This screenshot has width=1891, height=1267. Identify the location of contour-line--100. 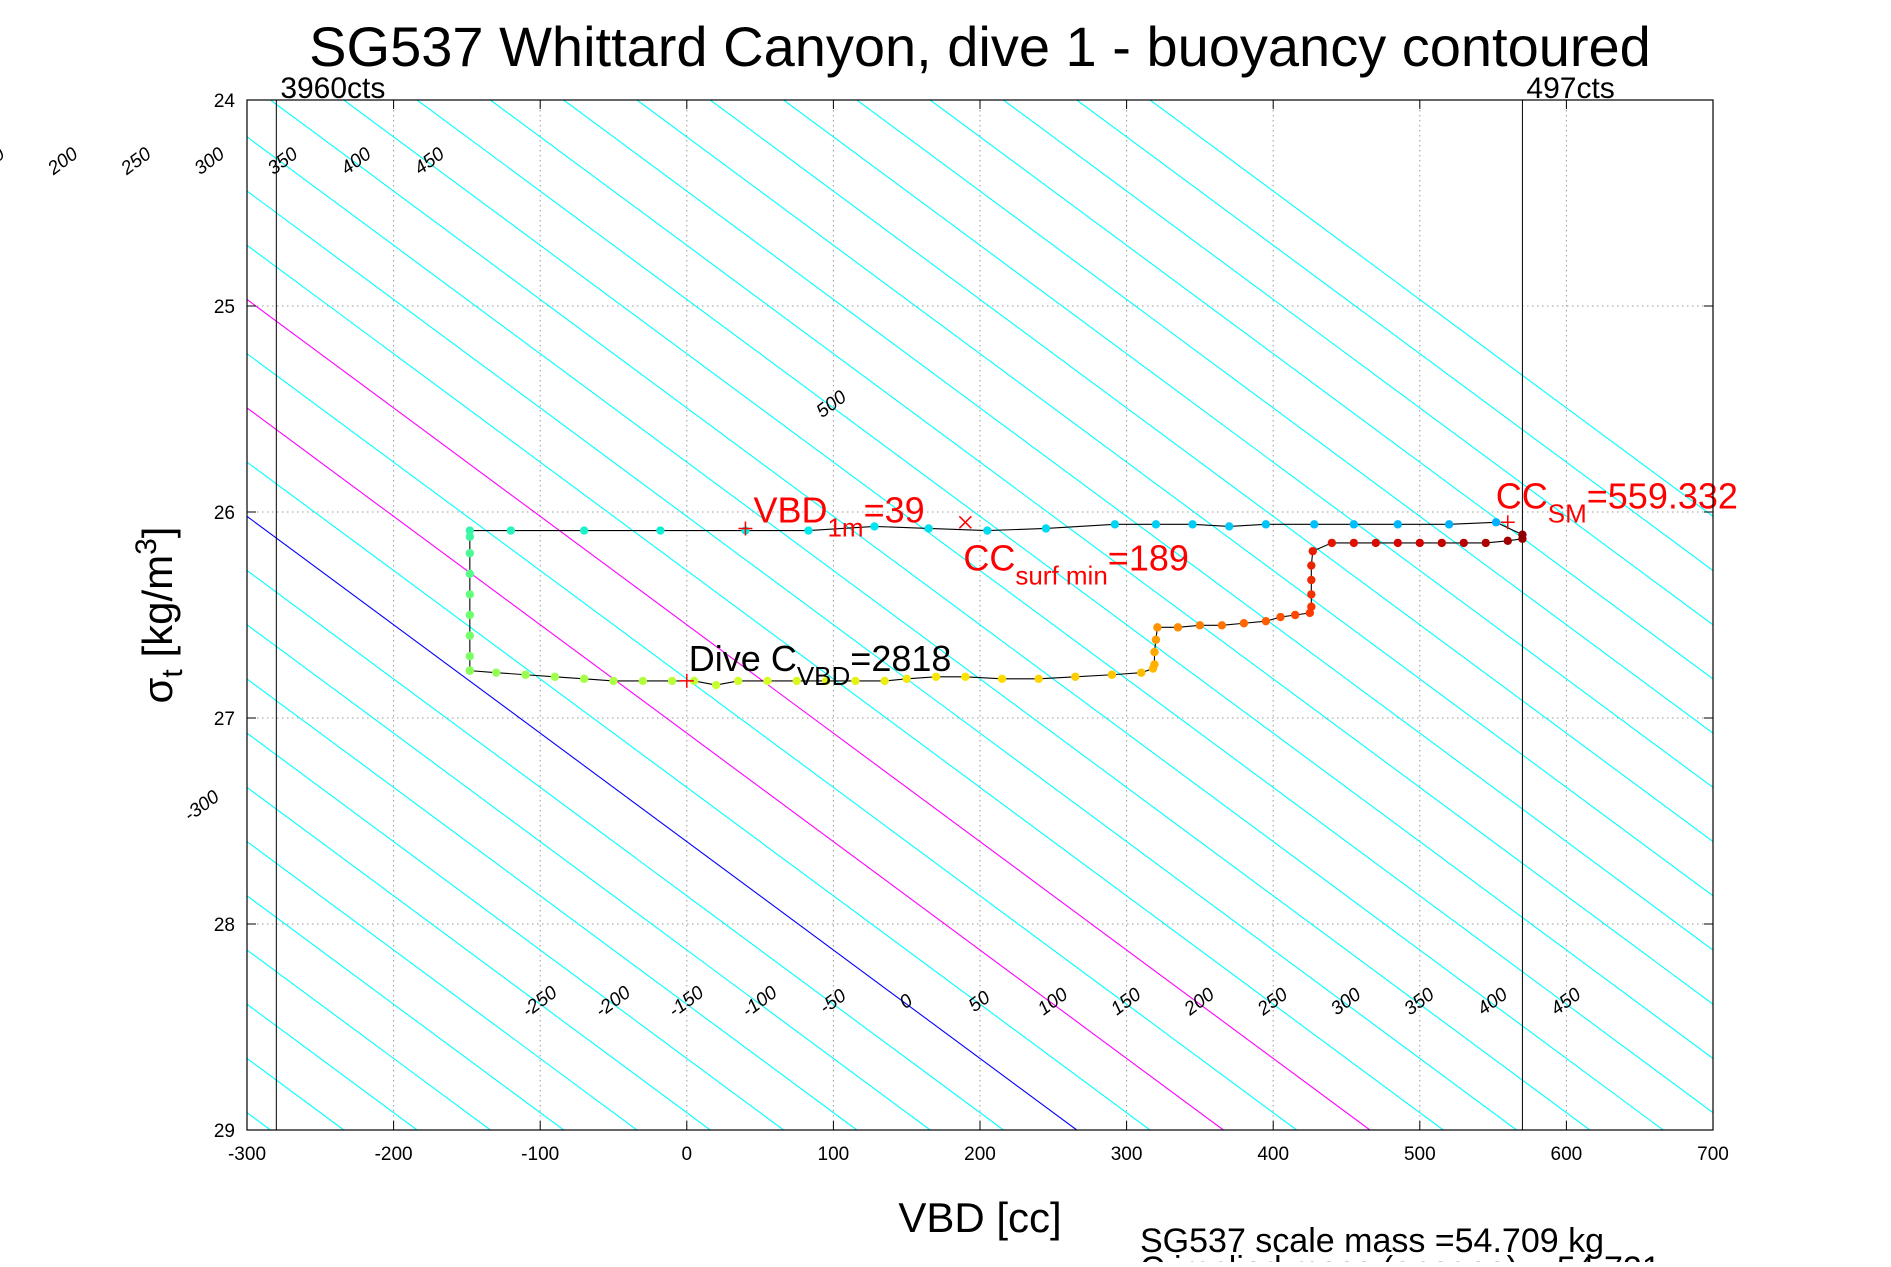
(589, 877).